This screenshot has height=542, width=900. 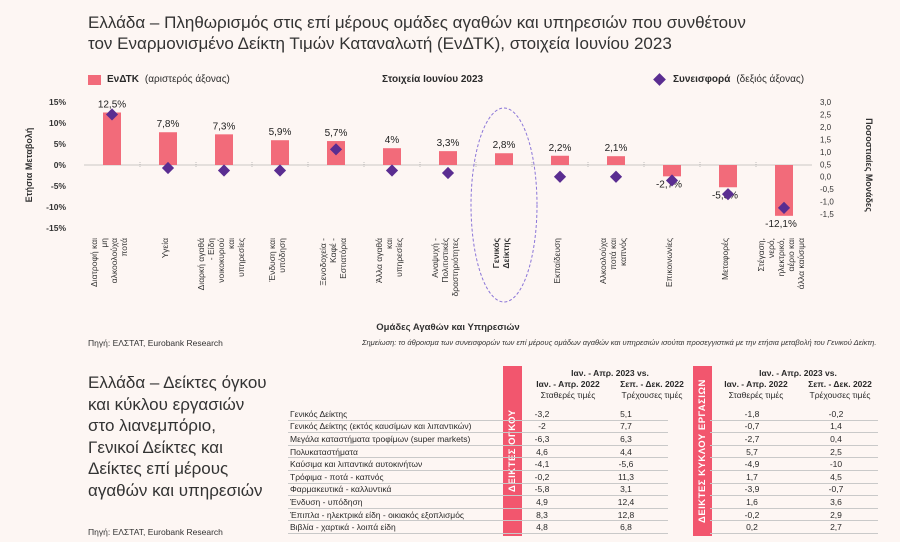 What do you see at coordinates (542, 414) in the screenshot?
I see `row-value: -3,2` at bounding box center [542, 414].